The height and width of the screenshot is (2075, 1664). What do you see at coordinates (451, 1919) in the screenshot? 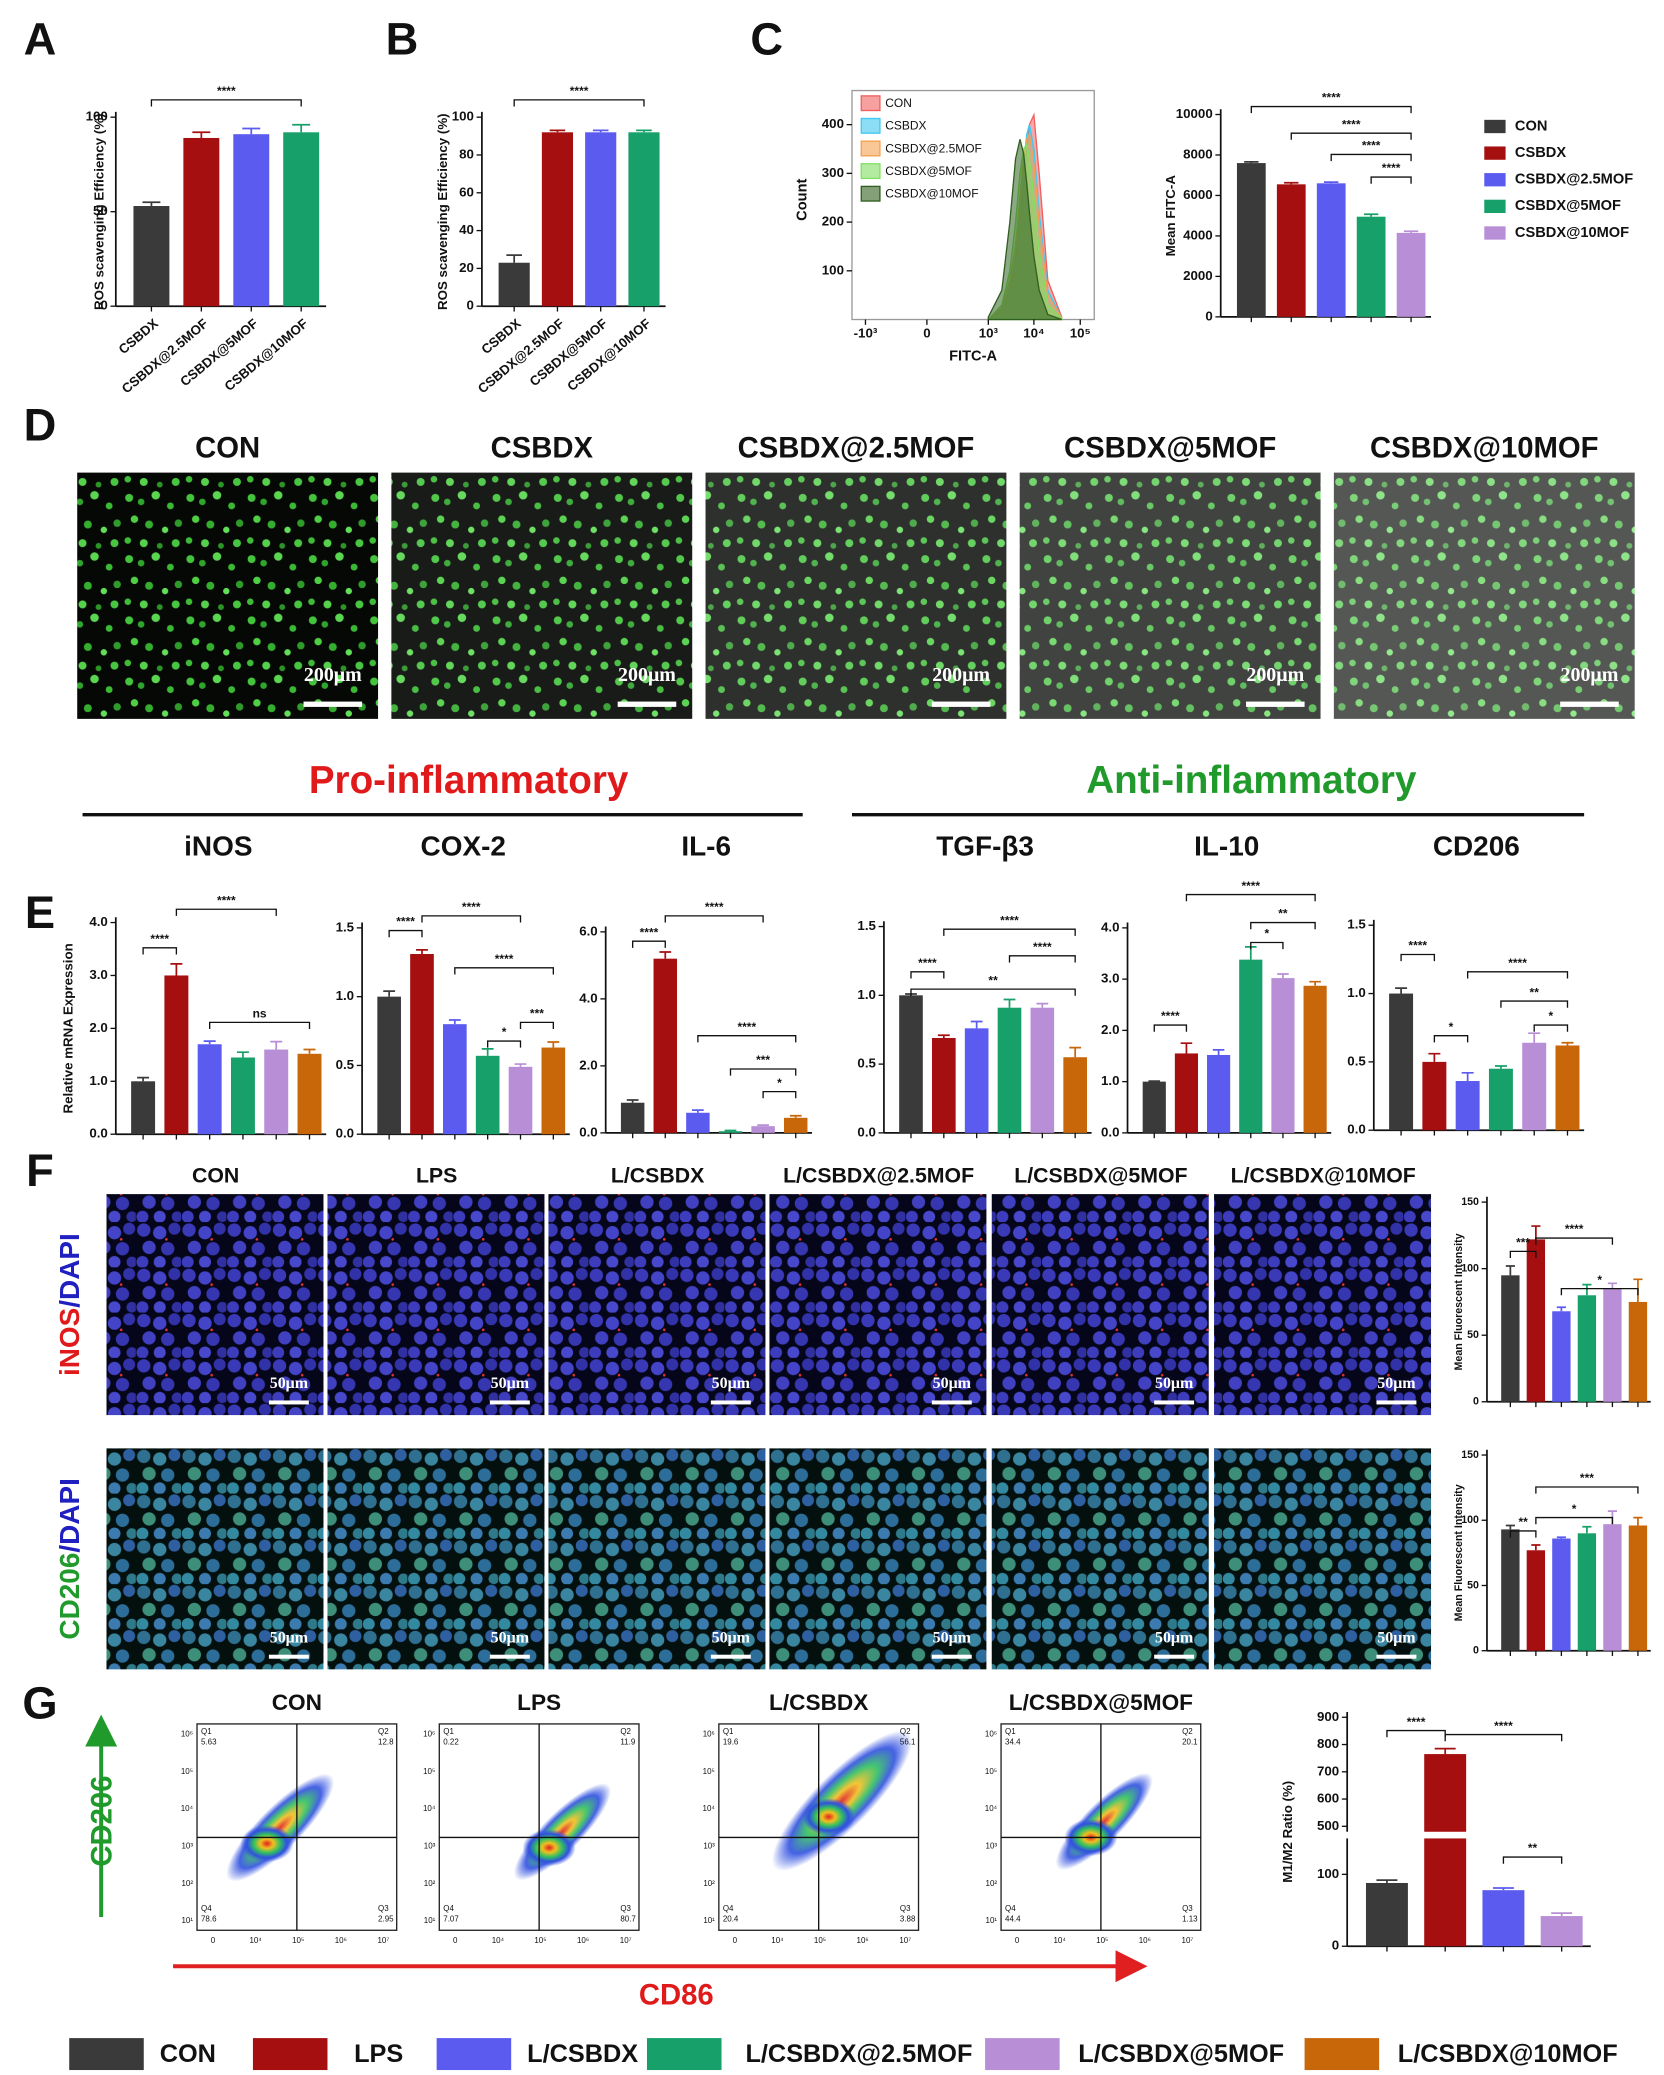
I see `quadrant-value: 7.07` at bounding box center [451, 1919].